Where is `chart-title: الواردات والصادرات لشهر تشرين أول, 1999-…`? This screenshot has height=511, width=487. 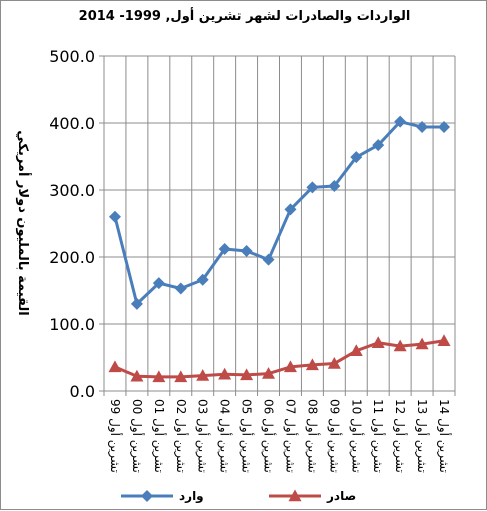 chart-title: الواردات والصادرات لشهر تشرين أول, 1999-… is located at coordinates (244, 16).